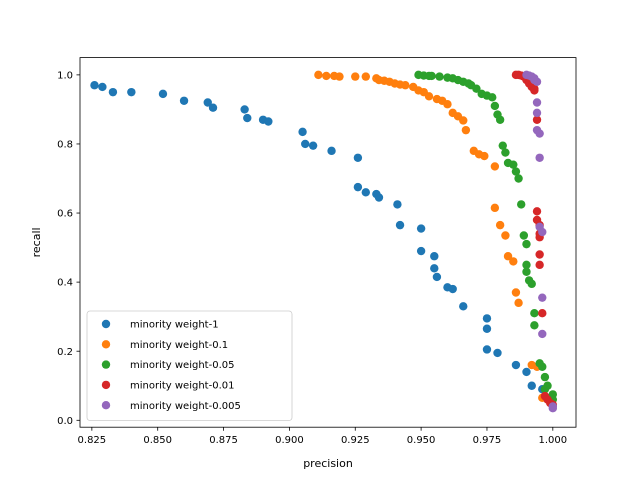 The height and width of the screenshot is (480, 640). What do you see at coordinates (182, 386) in the screenshot?
I see `legend-label: minority weight-0.01` at bounding box center [182, 386].